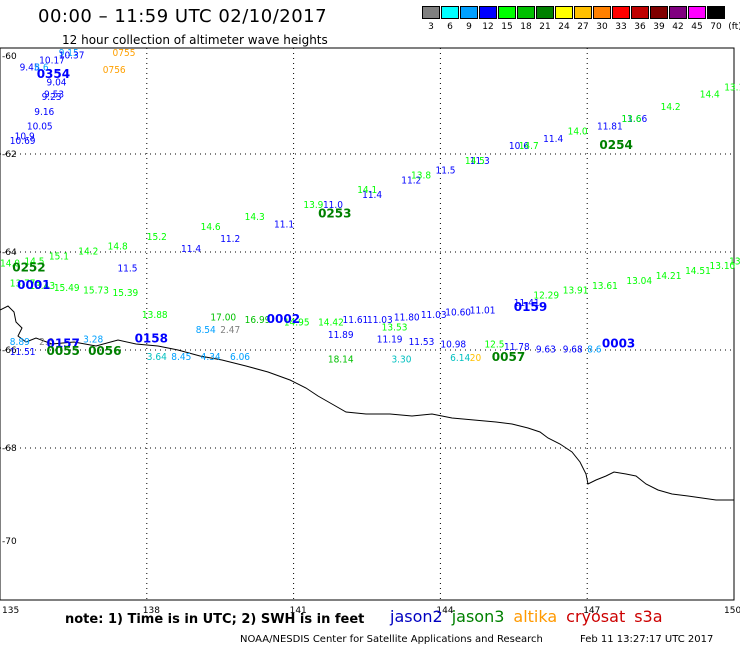 This screenshot has height=650, width=740. What do you see at coordinates (88, 251) in the screenshot?
I see `wave-height-value: 14.2` at bounding box center [88, 251].